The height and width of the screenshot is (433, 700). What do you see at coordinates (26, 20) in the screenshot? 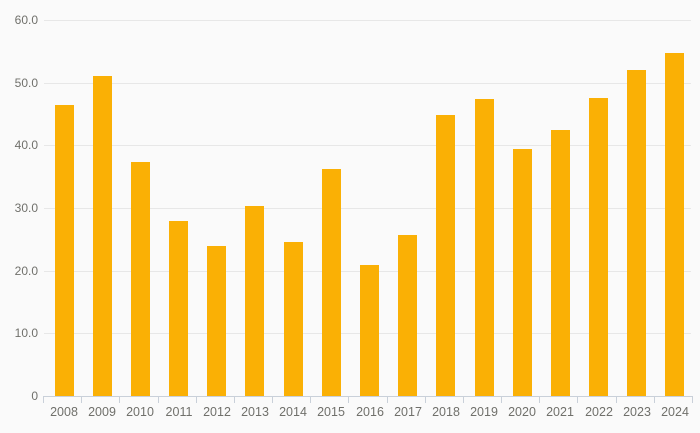
I see `y-axis-tick-label: 60.0` at bounding box center [26, 20].